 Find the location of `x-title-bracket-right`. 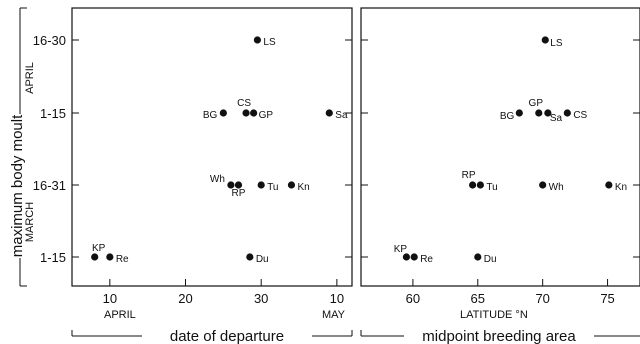

x-title-bracket-right is located at coordinates (500, 333).